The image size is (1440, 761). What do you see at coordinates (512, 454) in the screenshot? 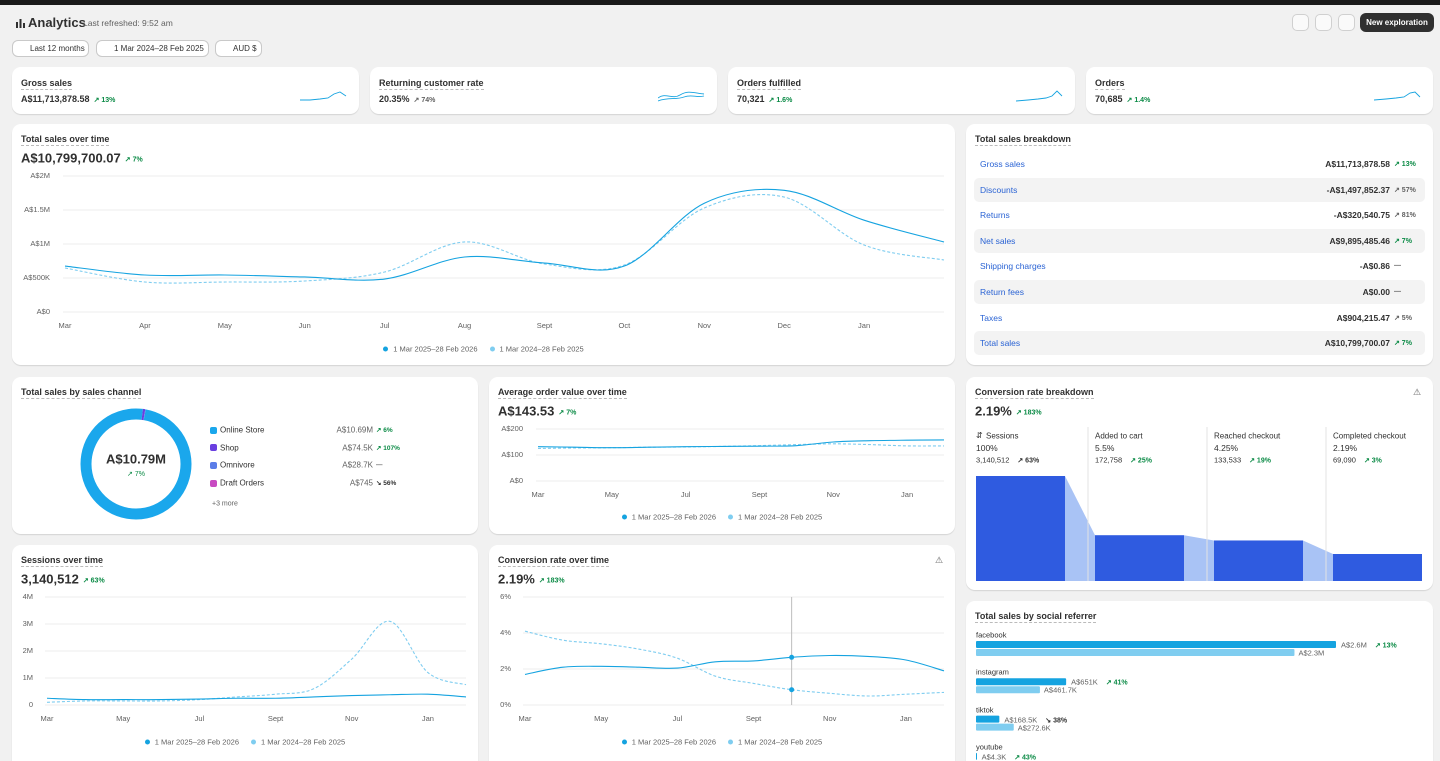
I see `y-tick-label: A$100` at bounding box center [512, 454].